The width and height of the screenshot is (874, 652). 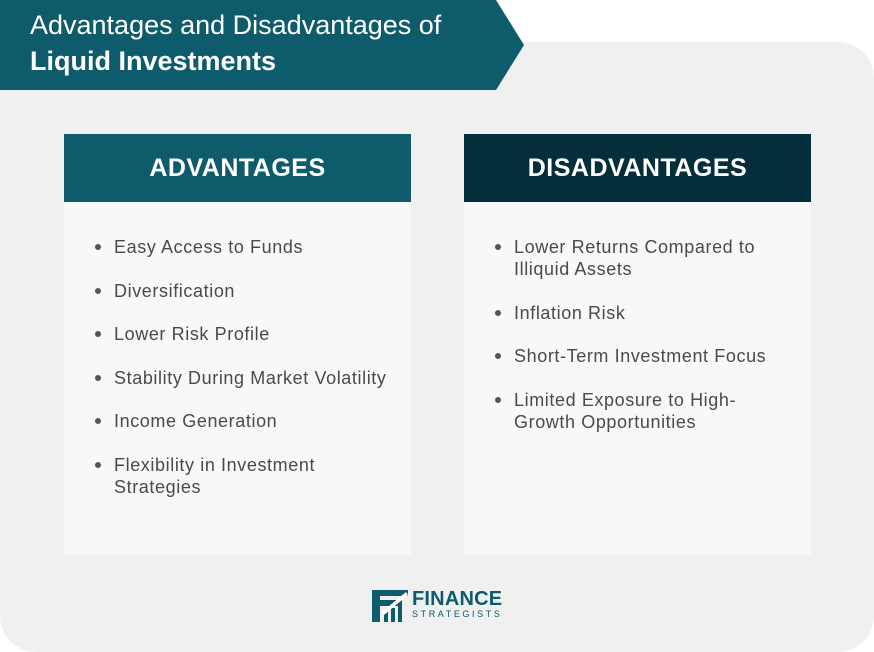 I want to click on advantage-item: Lower Risk Profile, so click(x=243, y=334).